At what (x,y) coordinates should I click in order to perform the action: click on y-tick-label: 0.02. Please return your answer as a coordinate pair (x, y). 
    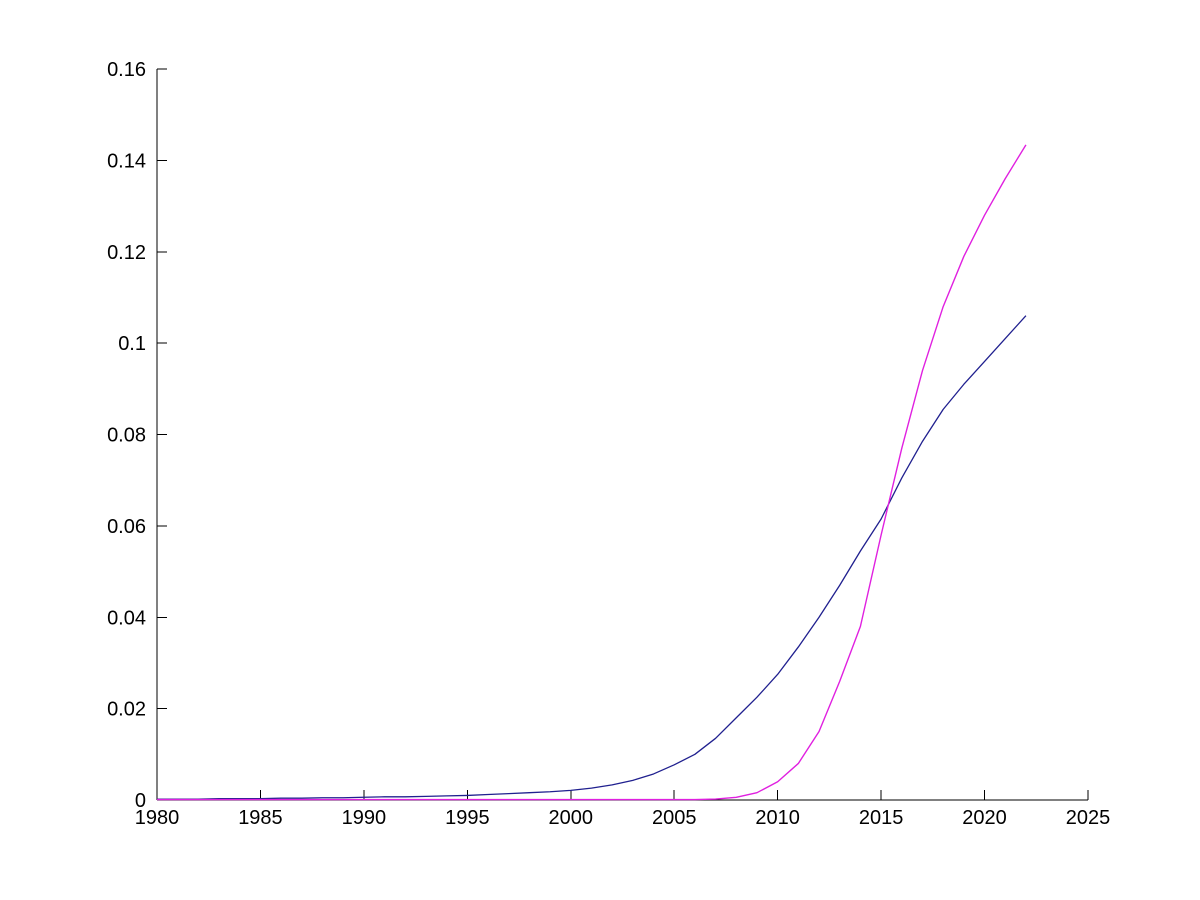
    Looking at the image, I should click on (126, 710).